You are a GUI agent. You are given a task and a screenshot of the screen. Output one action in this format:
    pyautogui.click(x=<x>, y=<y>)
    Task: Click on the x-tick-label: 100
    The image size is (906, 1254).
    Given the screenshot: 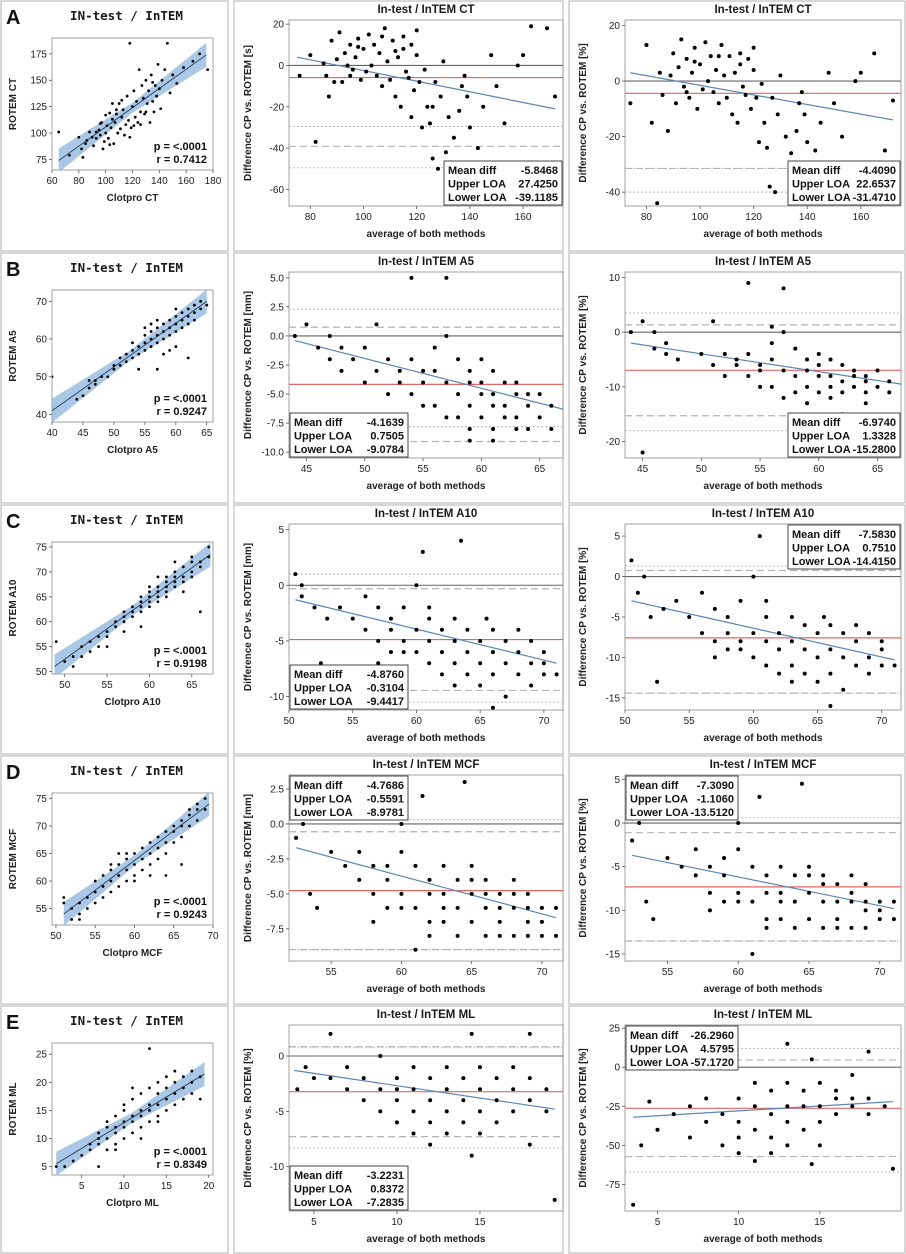 What is the action you would take?
    pyautogui.click(x=363, y=217)
    